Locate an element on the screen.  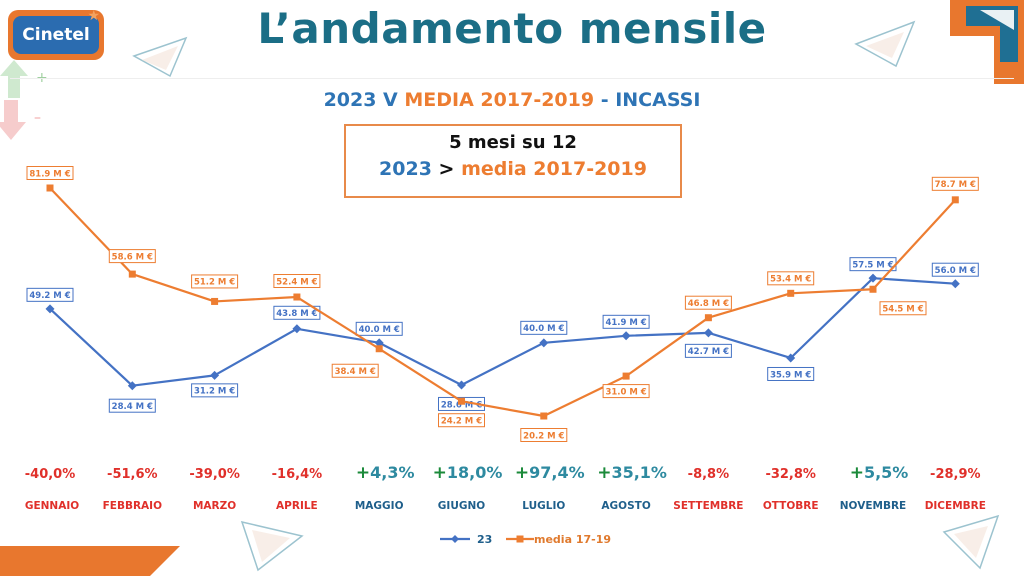
data-label: 41.9 M € is located at coordinates (625, 323).